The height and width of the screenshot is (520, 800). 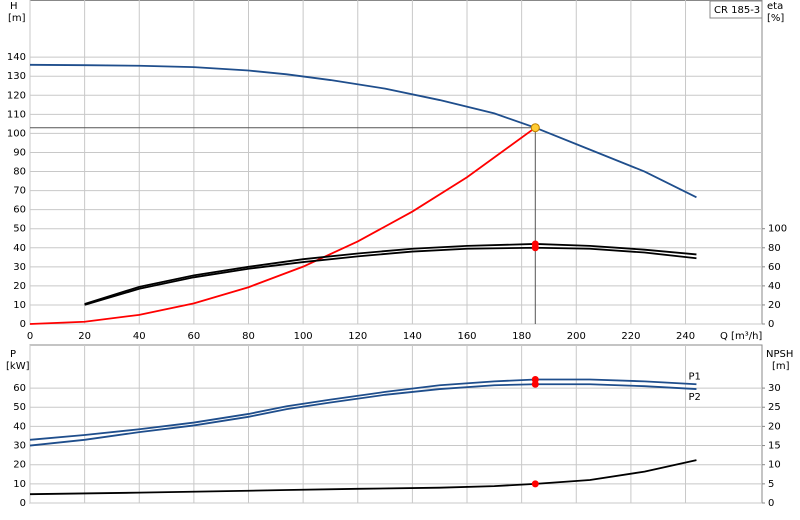 What do you see at coordinates (774, 248) in the screenshot?
I see `y2-tick-label: 80` at bounding box center [774, 248].